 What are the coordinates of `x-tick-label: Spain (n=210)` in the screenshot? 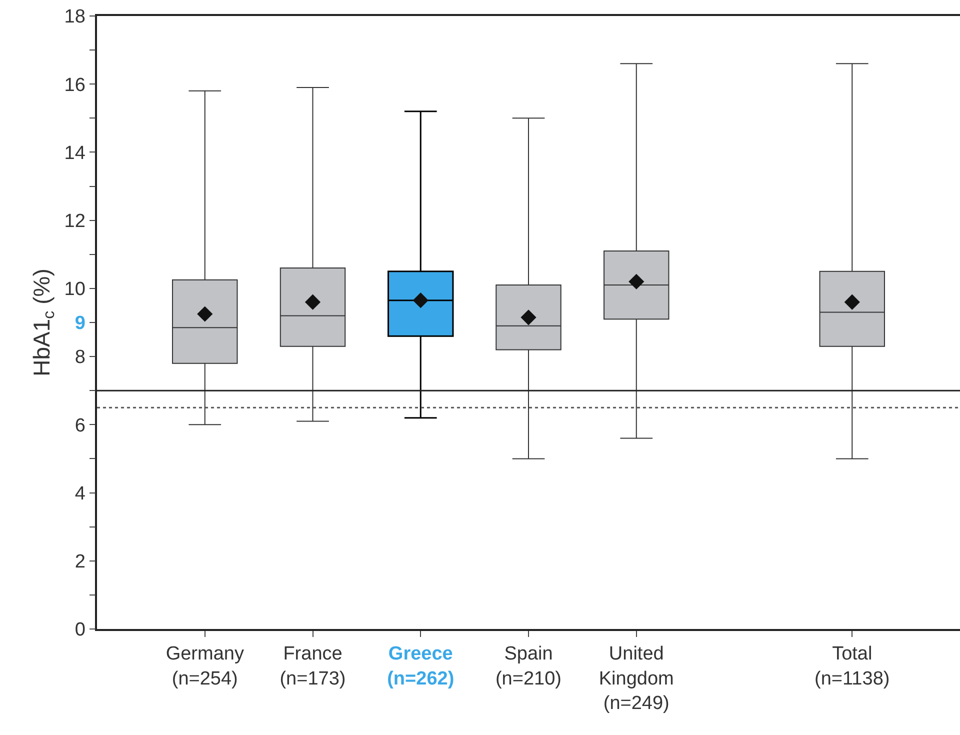 It's located at (528, 667).